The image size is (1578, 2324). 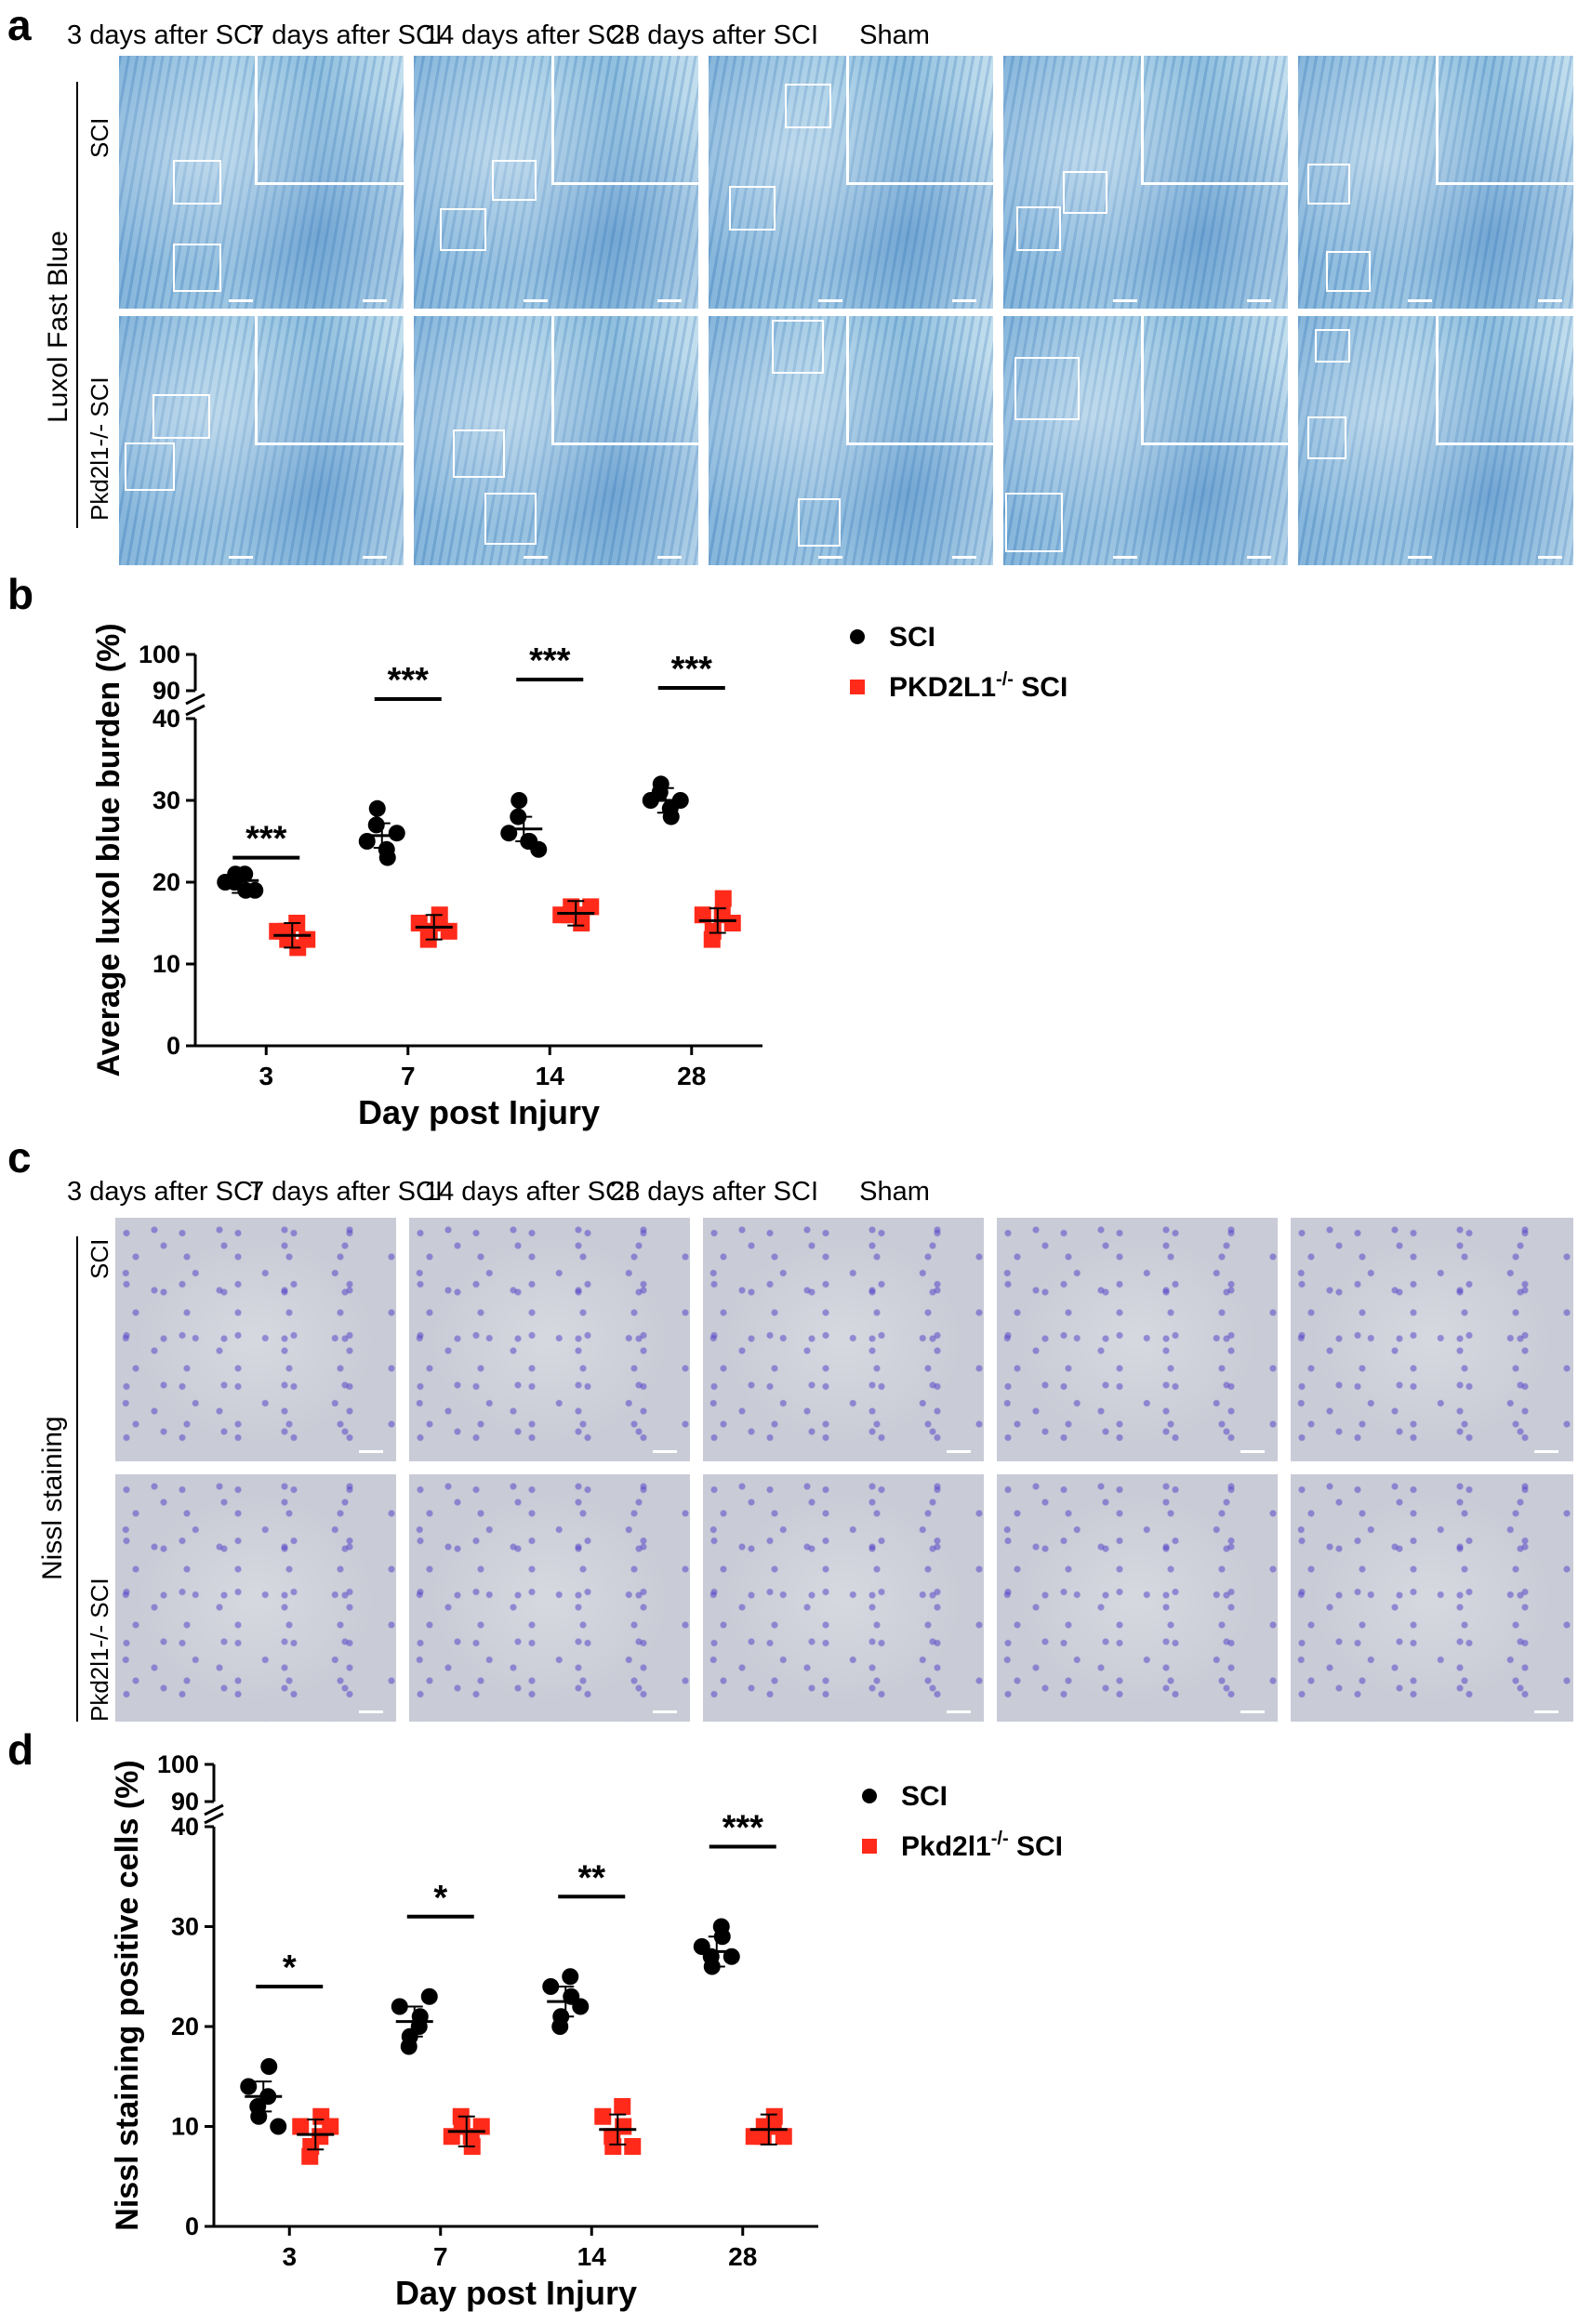 What do you see at coordinates (408, 1076) in the screenshot?
I see `x-tick-label: 7` at bounding box center [408, 1076].